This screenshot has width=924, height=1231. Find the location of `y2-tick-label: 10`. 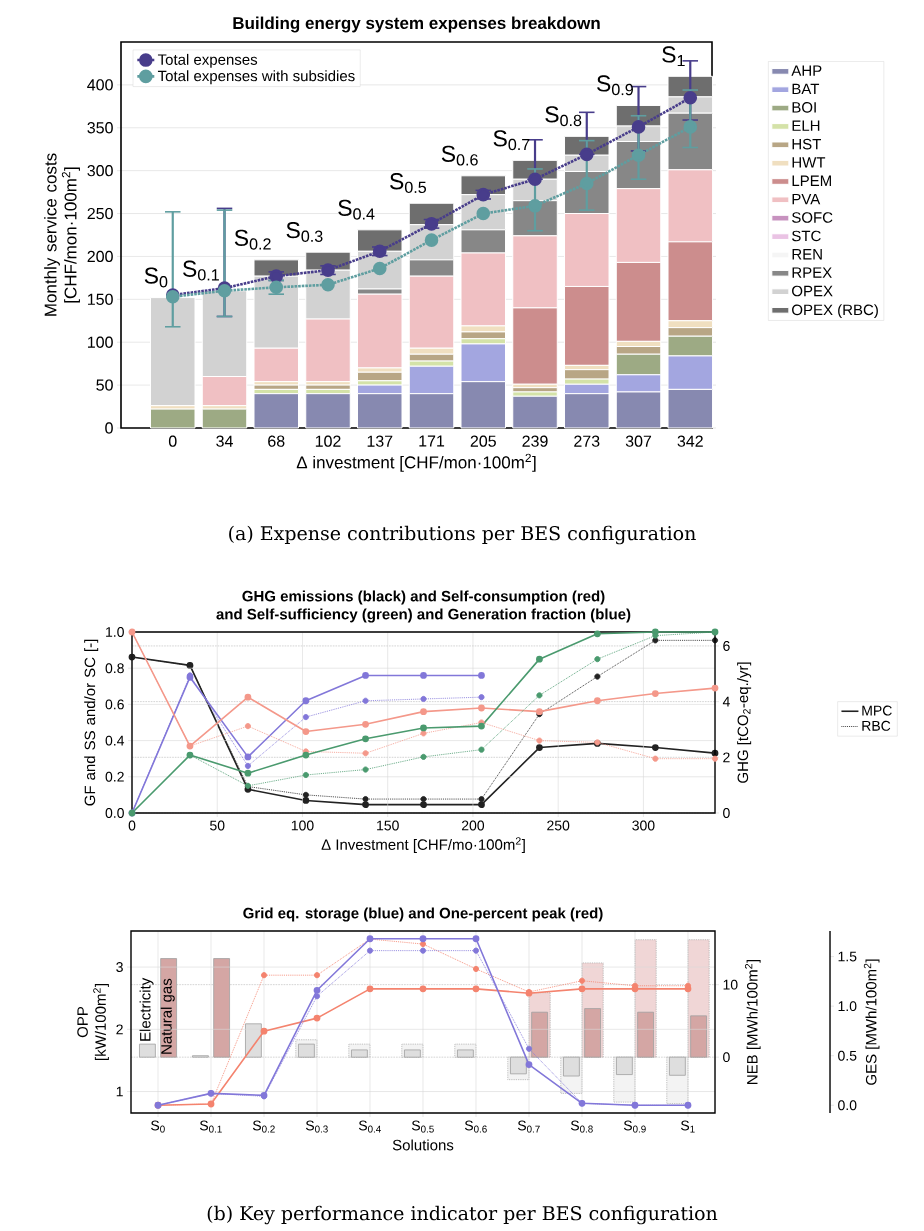

y2-tick-label: 10 is located at coordinates (730, 984).